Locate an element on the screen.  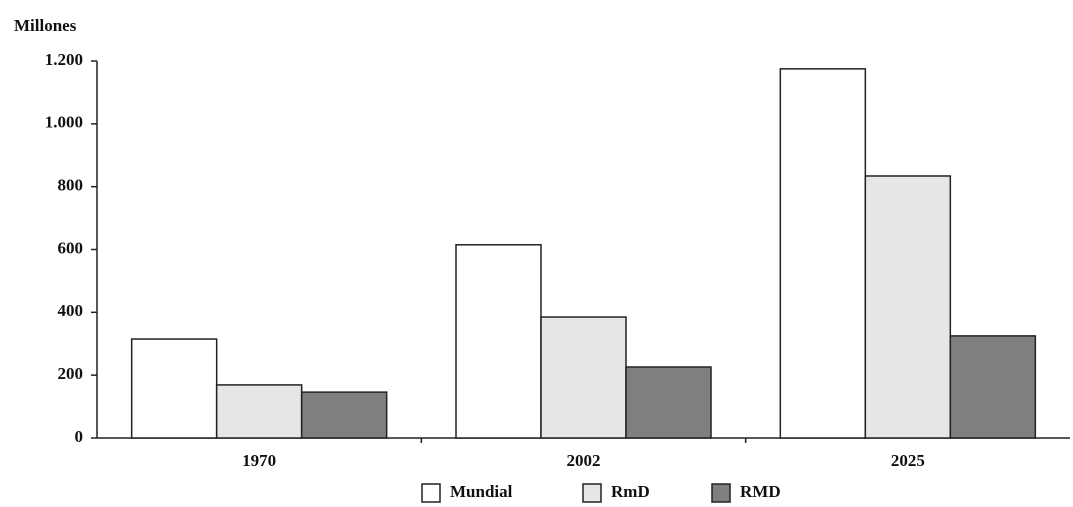
y-tick-label: 600 is located at coordinates (71, 247).